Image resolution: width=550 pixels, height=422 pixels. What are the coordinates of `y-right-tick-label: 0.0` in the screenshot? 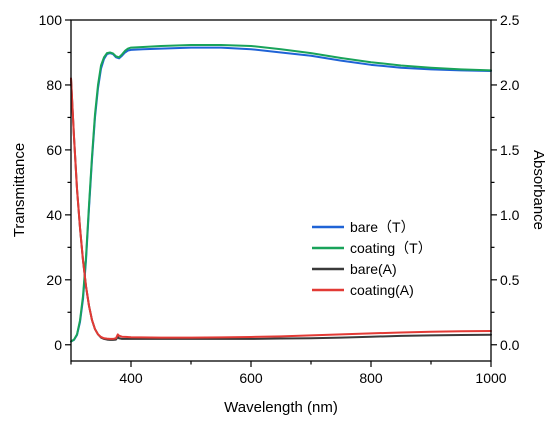 It's located at (510, 345).